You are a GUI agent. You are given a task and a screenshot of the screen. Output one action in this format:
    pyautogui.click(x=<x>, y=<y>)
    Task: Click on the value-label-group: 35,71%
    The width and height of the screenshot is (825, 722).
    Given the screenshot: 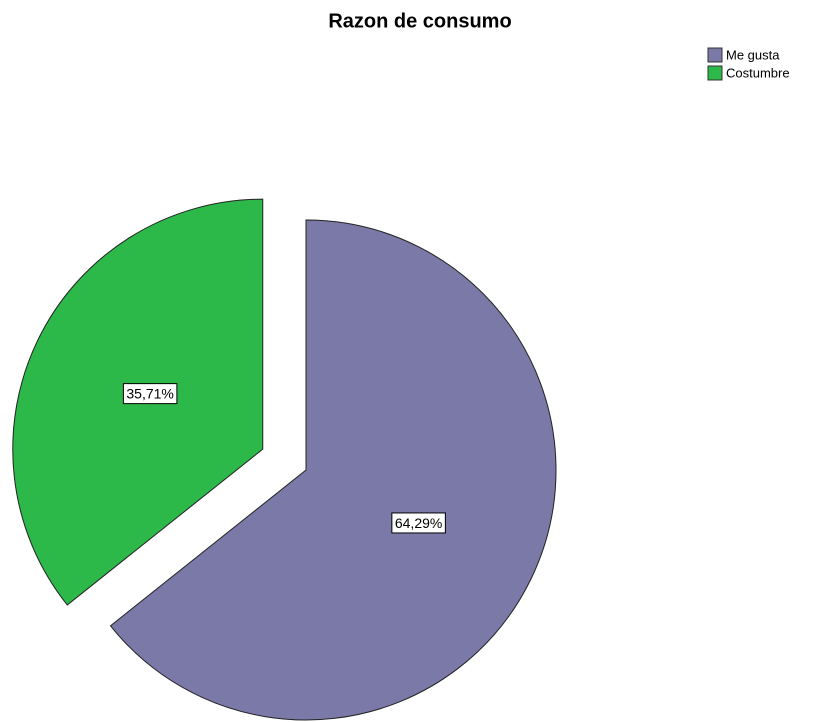 What is the action you would take?
    pyautogui.click(x=150, y=394)
    